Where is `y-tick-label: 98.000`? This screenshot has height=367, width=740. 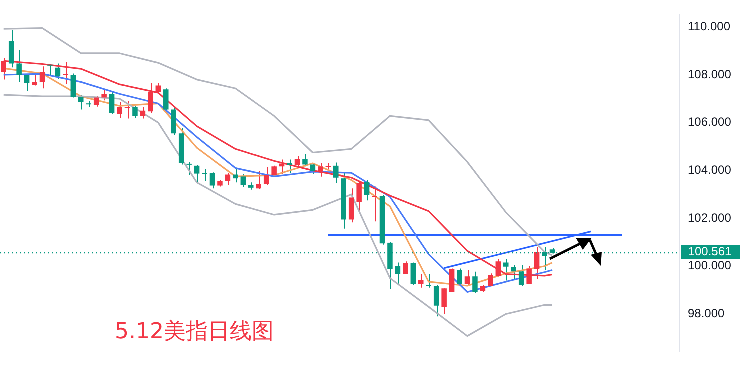
y-tick-label: 98.000 is located at coordinates (707, 313).